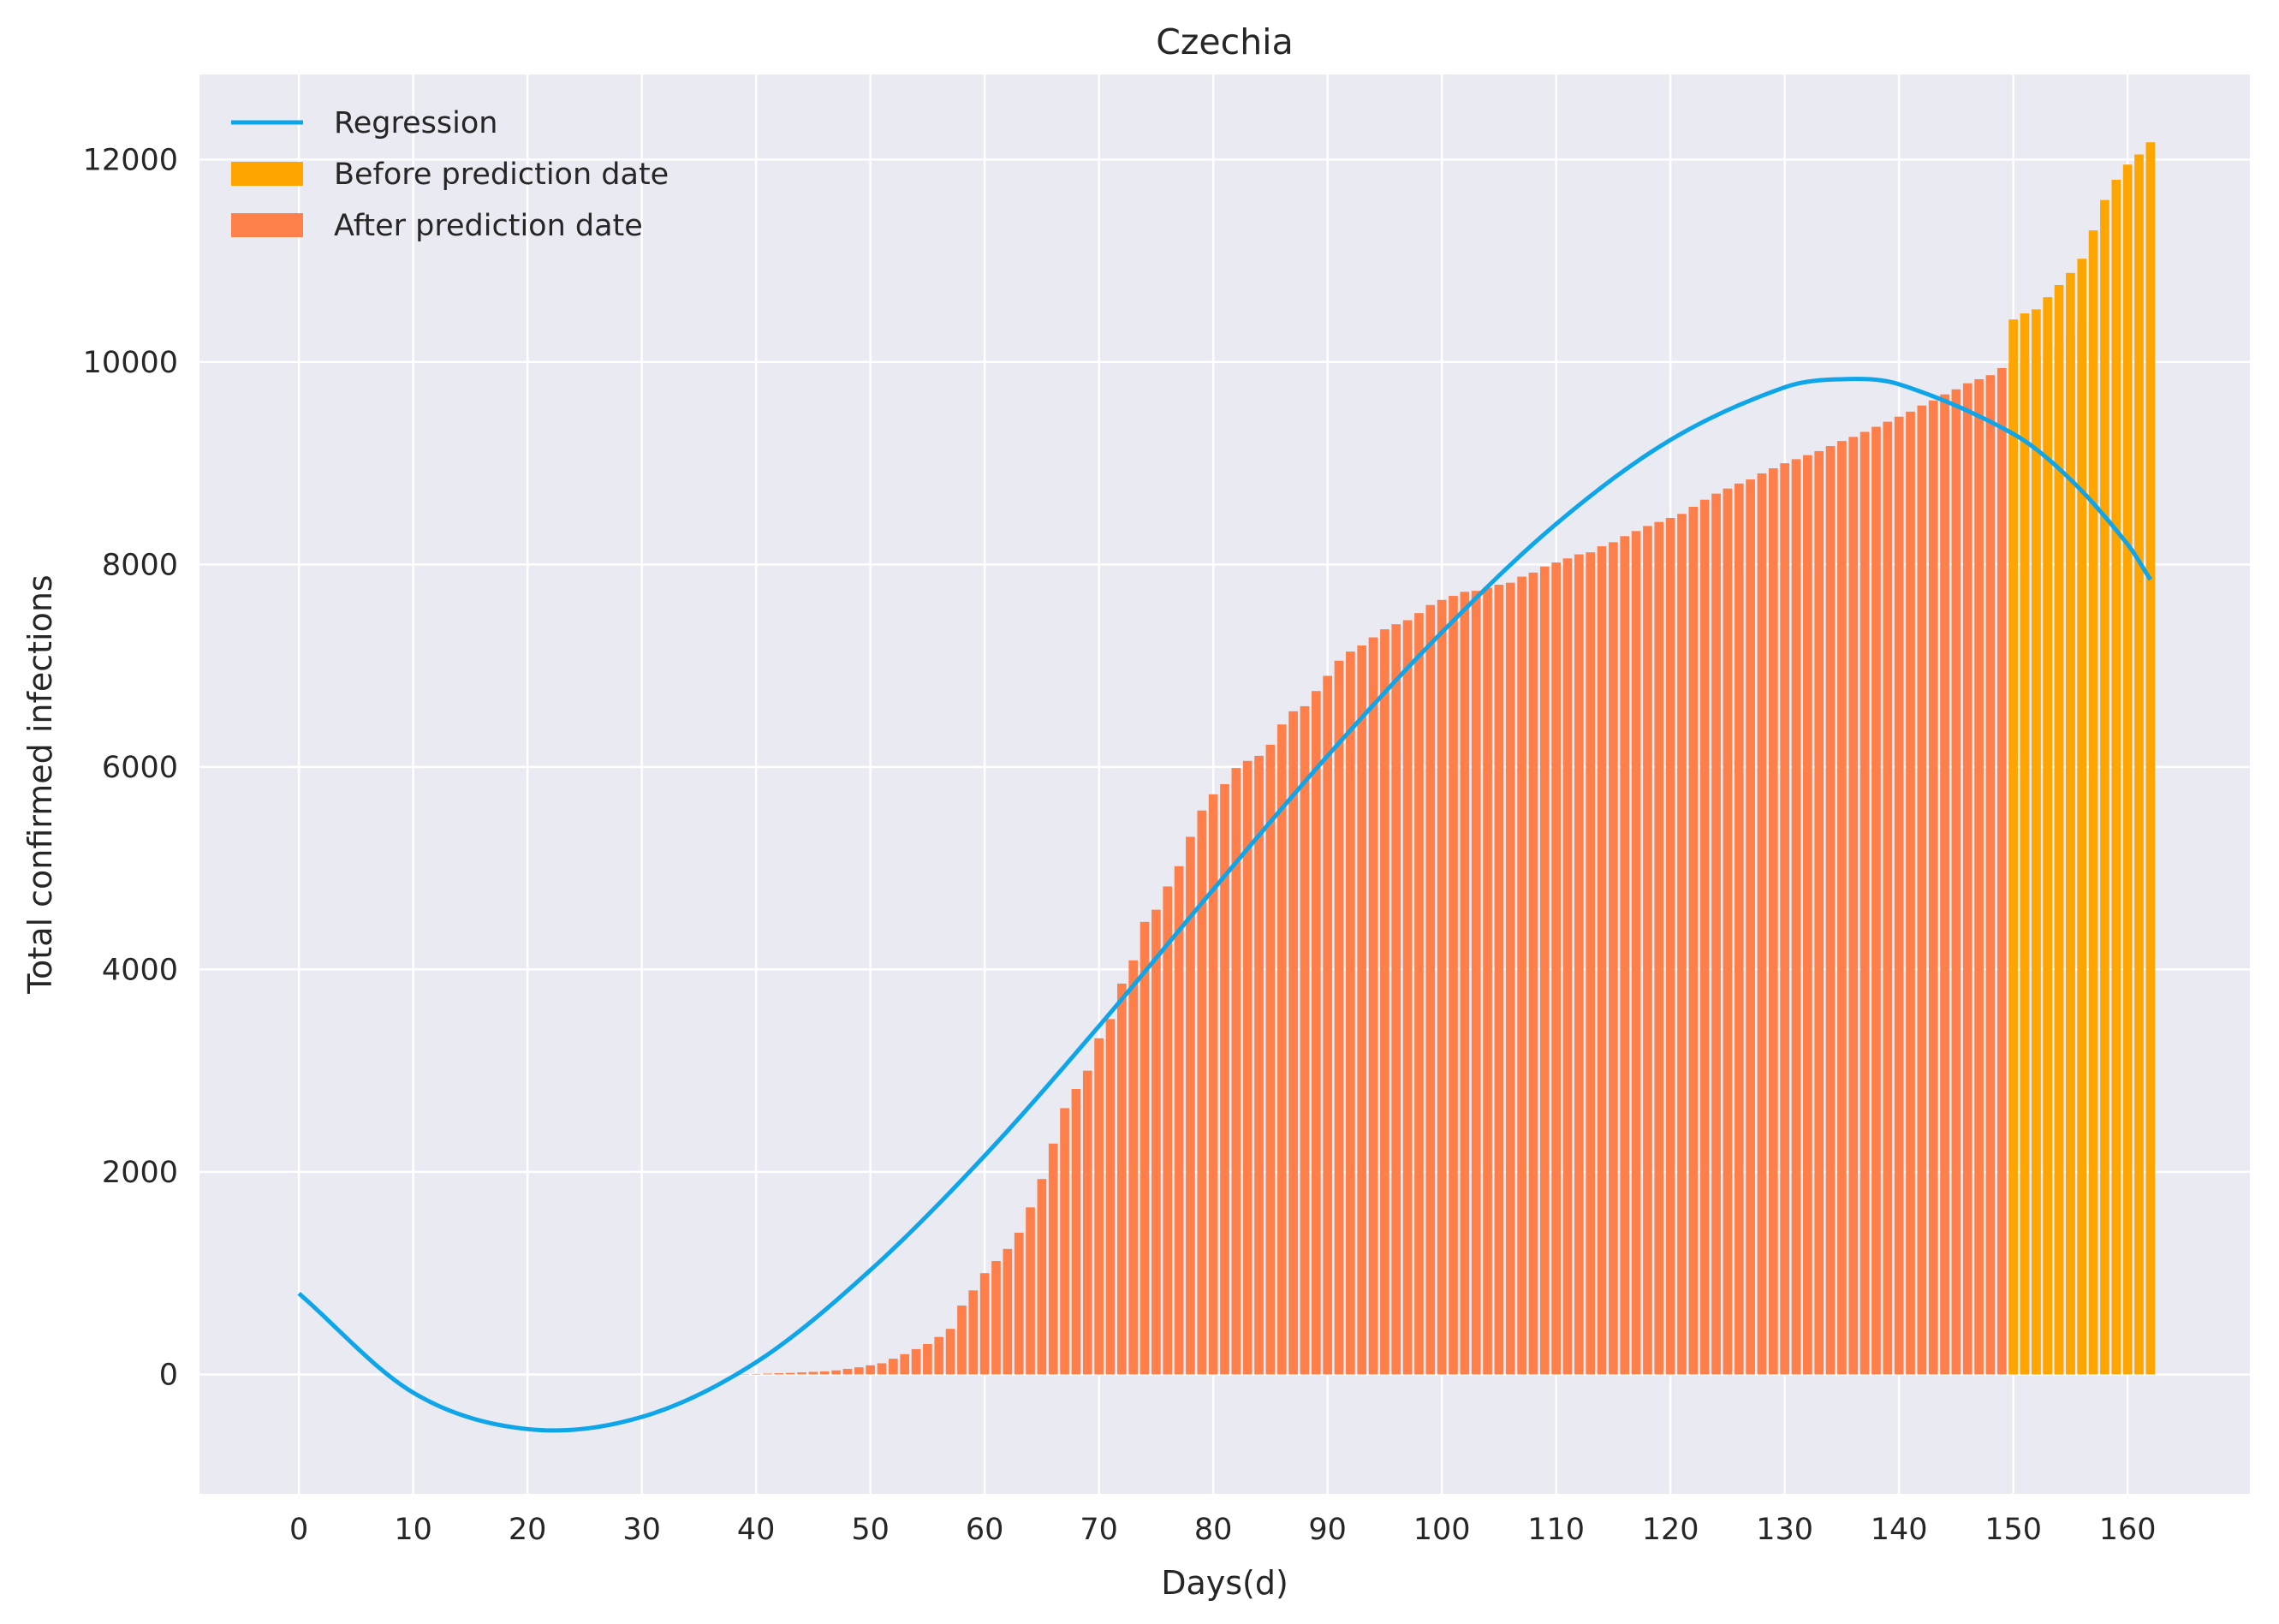  I want to click on x-tick-label: 80, so click(1213, 1530).